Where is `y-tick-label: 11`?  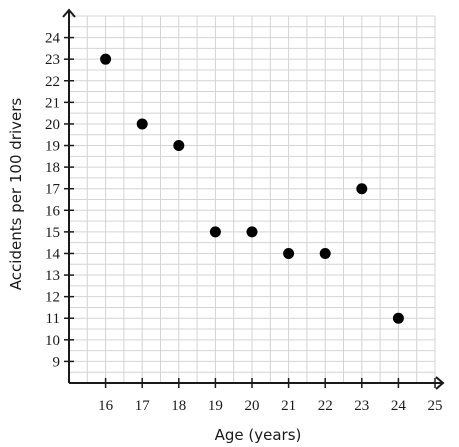
y-tick-label: 11 is located at coordinates (53, 319).